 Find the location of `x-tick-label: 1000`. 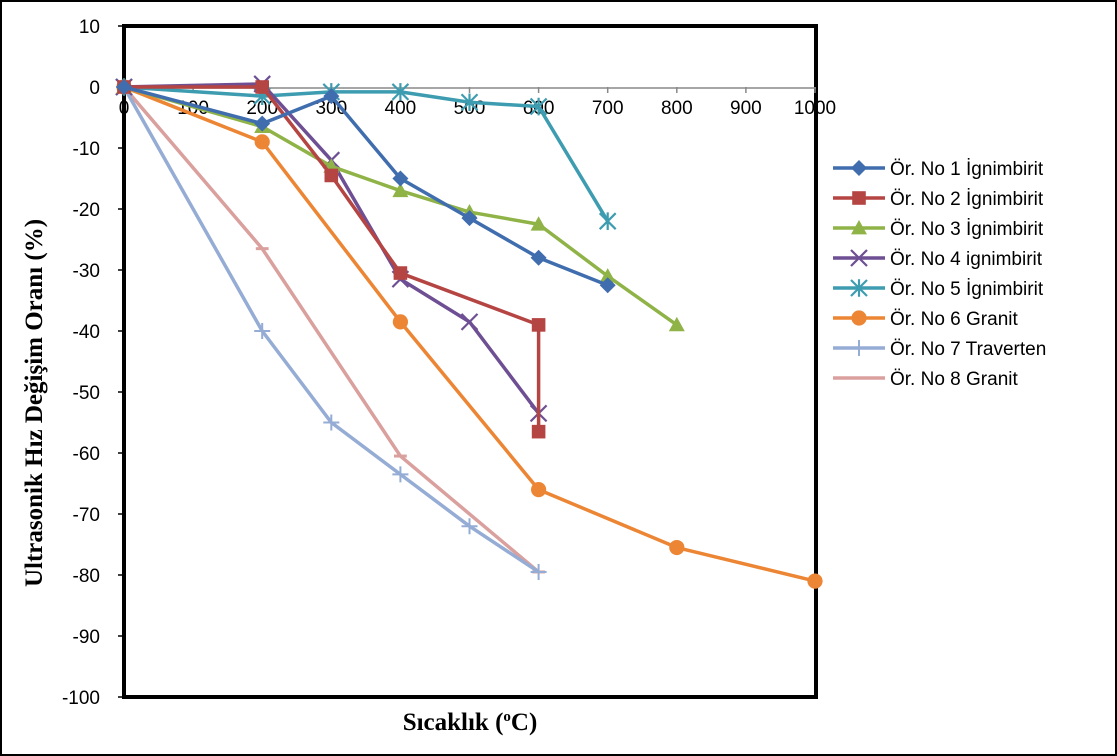

x-tick-label: 1000 is located at coordinates (815, 108).